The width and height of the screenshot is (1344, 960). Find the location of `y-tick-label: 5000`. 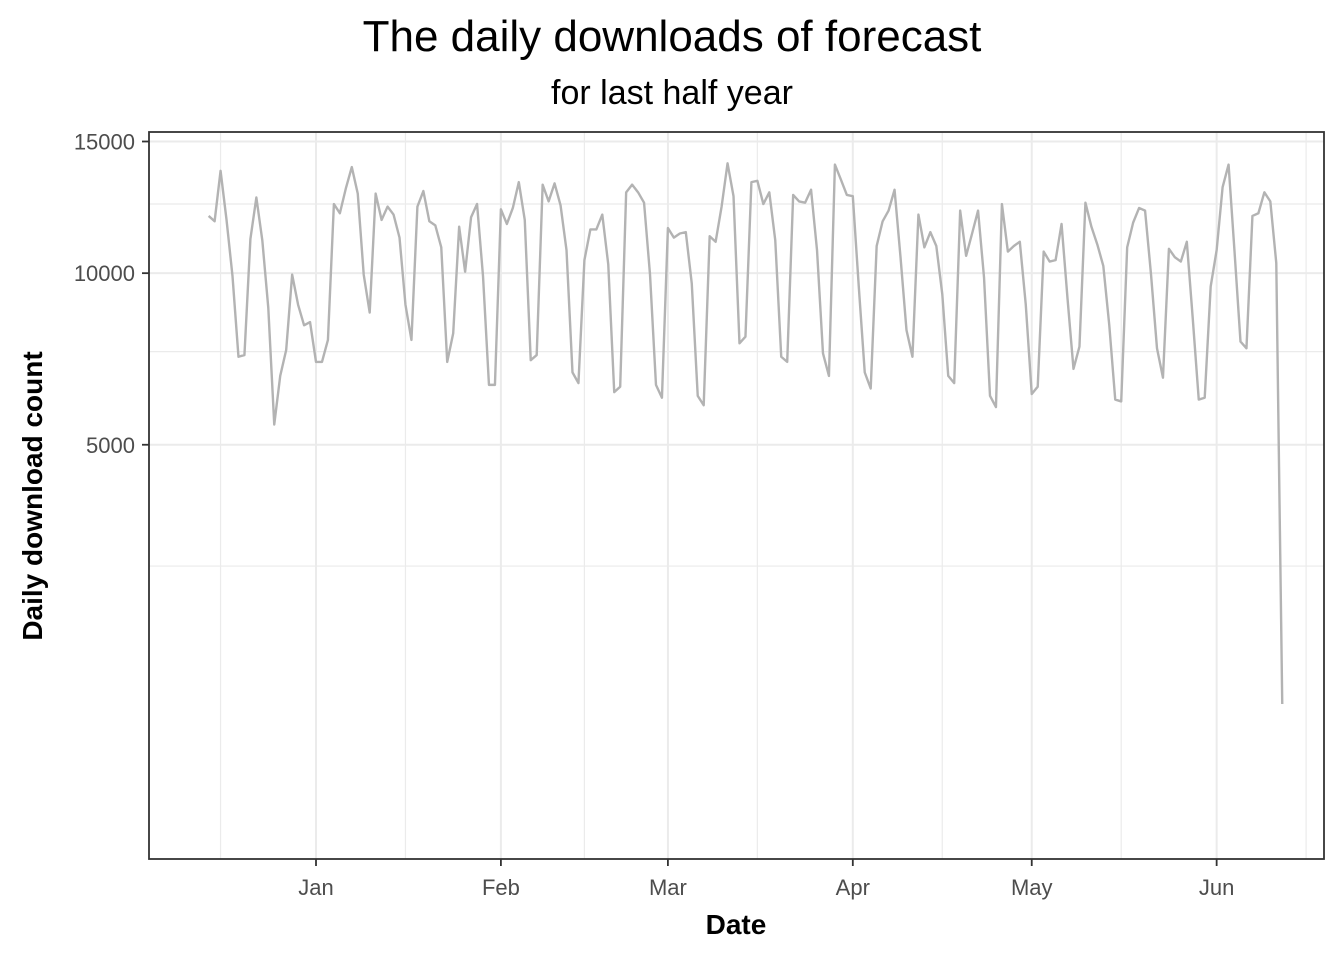

y-tick-label: 5000 is located at coordinates (110, 445).